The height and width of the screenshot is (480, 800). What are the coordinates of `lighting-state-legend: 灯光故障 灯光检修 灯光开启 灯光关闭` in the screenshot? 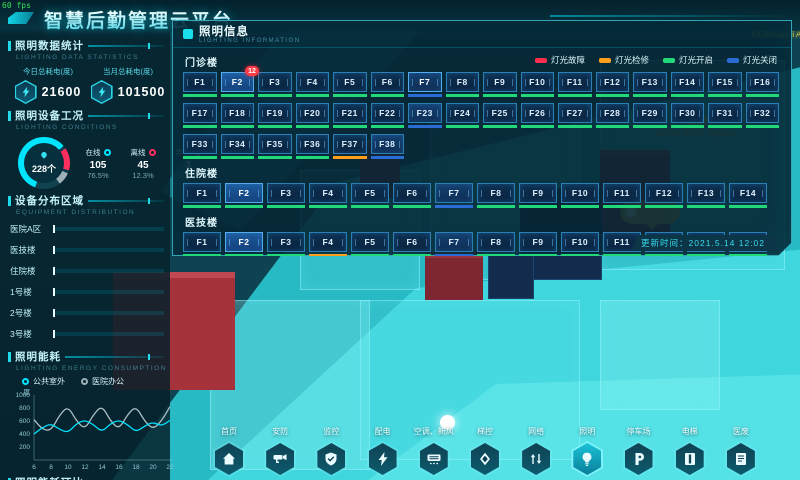 It's located at (656, 60).